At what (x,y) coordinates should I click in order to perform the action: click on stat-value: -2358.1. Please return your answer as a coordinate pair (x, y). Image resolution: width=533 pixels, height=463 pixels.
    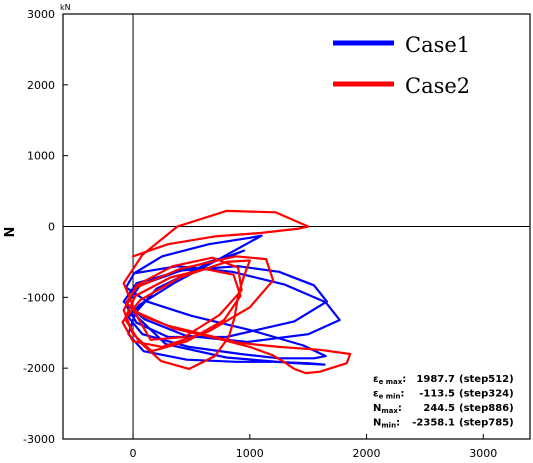
    Looking at the image, I should click on (433, 423).